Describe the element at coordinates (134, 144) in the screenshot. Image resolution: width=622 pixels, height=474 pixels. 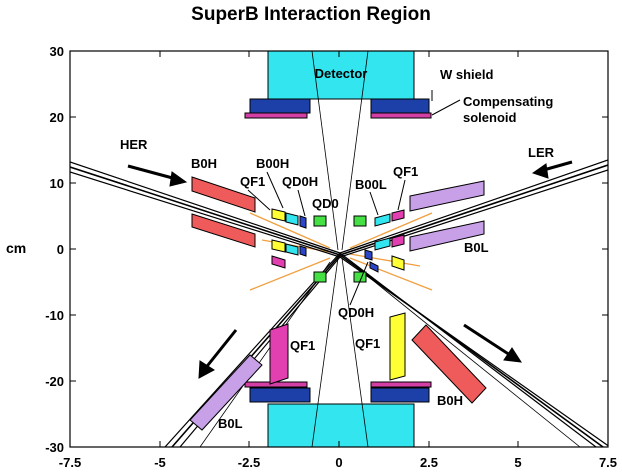
I see `label-her: HER` at that location.